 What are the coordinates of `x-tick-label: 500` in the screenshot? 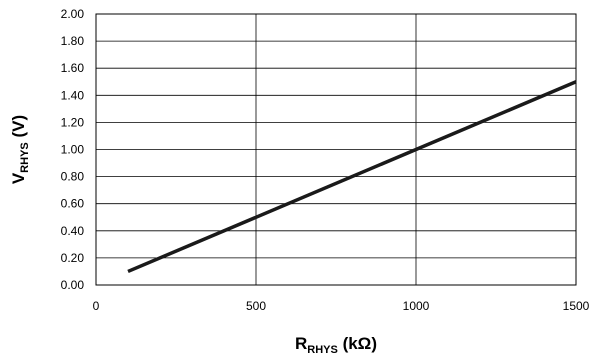 It's located at (256, 306).